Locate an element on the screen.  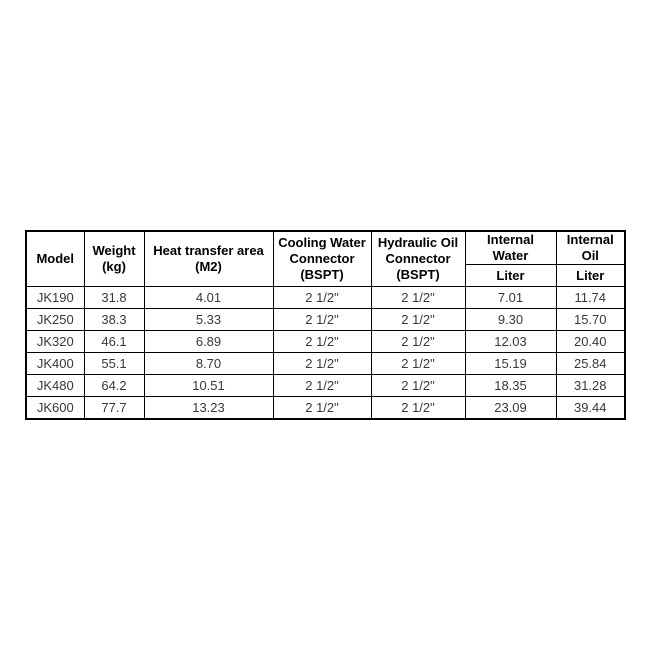
table-row: JK190 31.8 4.01 2 1/2" 2 1/2" 7.01 11.74 is located at coordinates (325, 297).